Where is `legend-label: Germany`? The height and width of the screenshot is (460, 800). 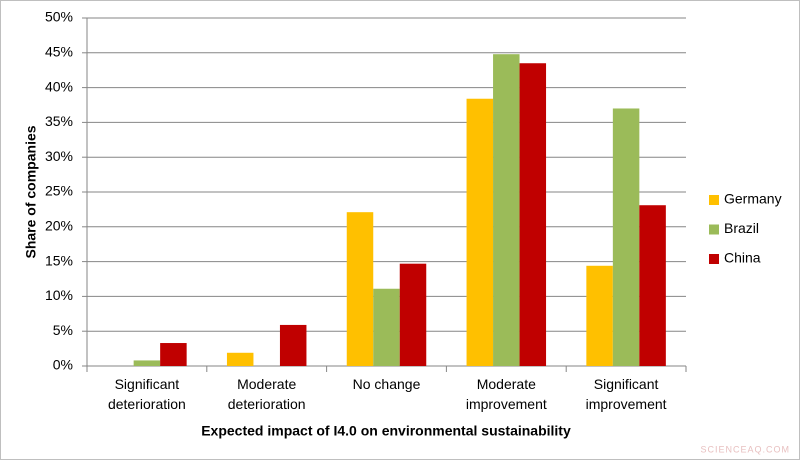 legend-label: Germany is located at coordinates (753, 199).